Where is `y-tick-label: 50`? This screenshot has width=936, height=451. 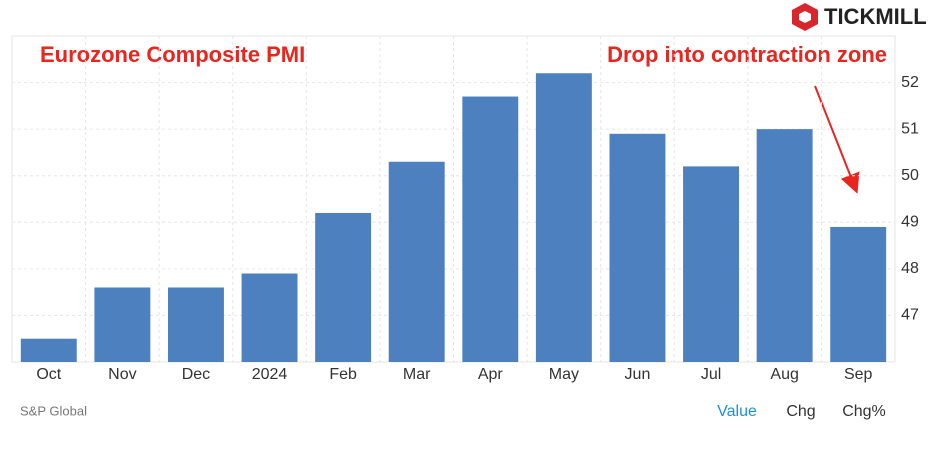 y-tick-label: 50 is located at coordinates (910, 175).